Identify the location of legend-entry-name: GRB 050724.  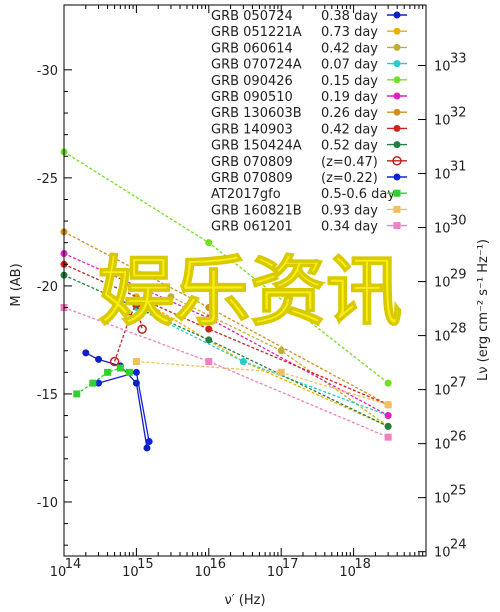
(252, 16).